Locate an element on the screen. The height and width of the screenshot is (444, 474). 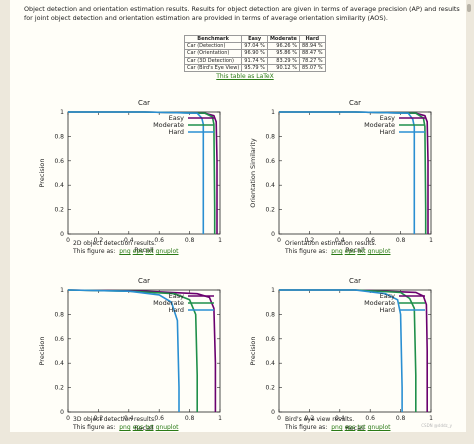
series-line-easy is located at coordinates (353, 350).